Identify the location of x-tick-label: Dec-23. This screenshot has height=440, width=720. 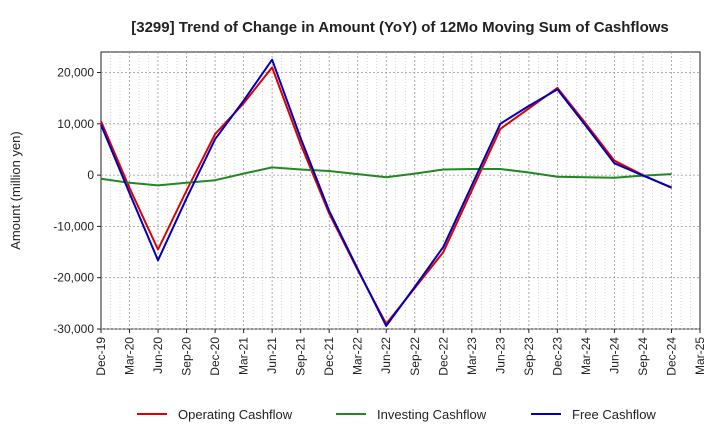
(557, 356).